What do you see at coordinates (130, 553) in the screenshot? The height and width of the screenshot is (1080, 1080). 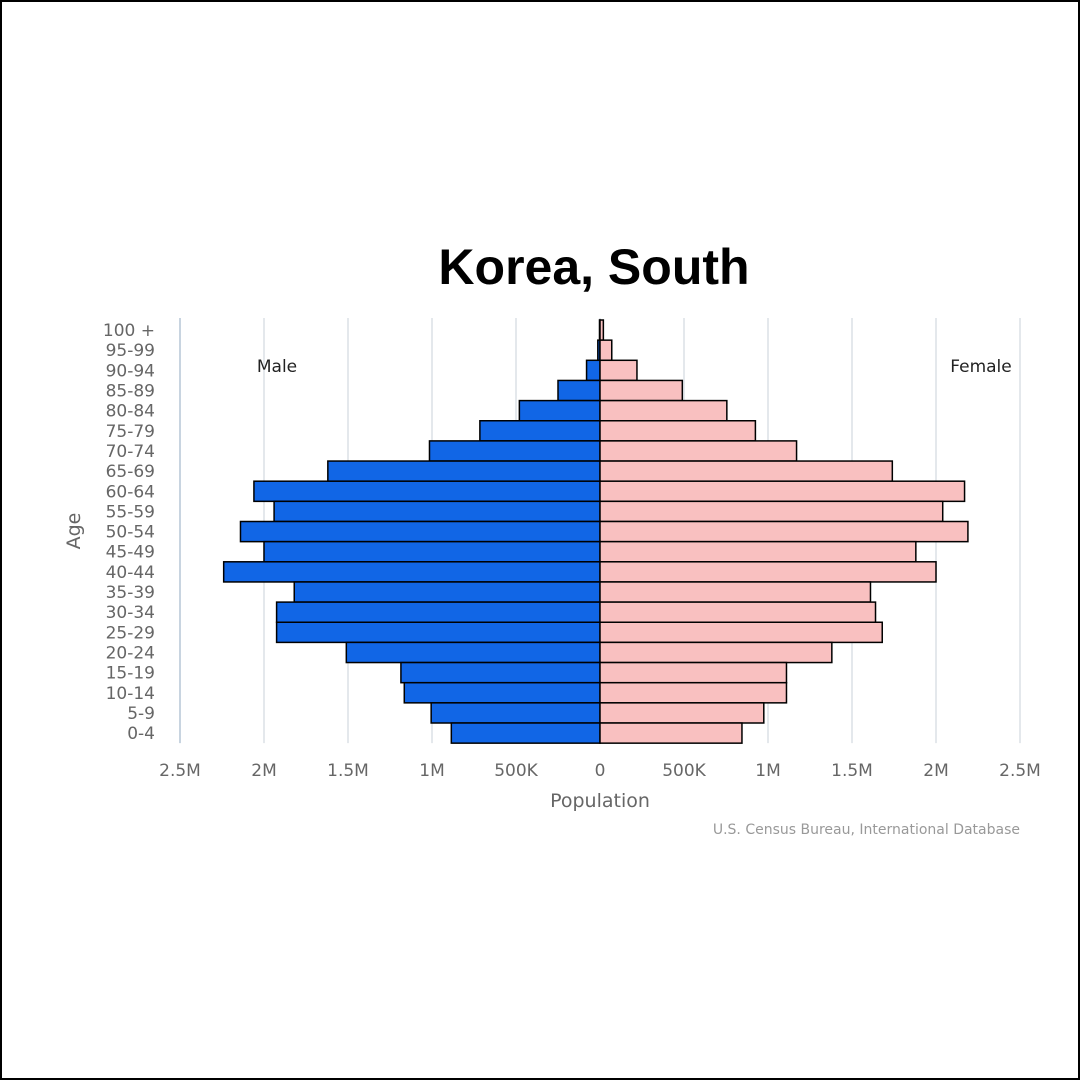 I see `age-tick-label: 45-49` at bounding box center [130, 553].